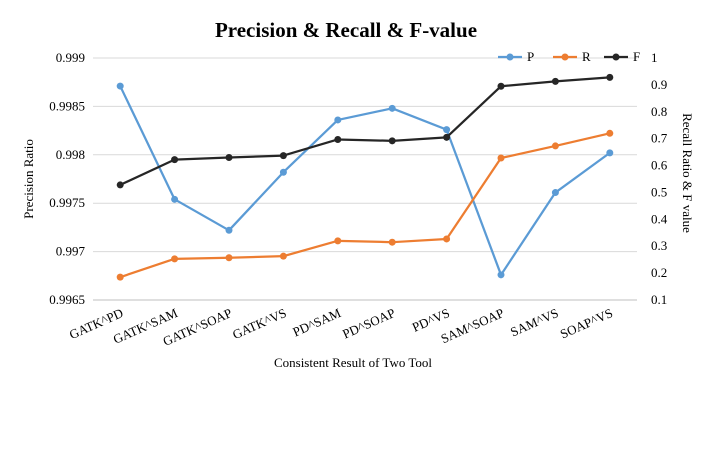 The image size is (709, 449). What do you see at coordinates (316, 322) in the screenshot?
I see `x-tick-label: PD^SAM` at bounding box center [316, 322].